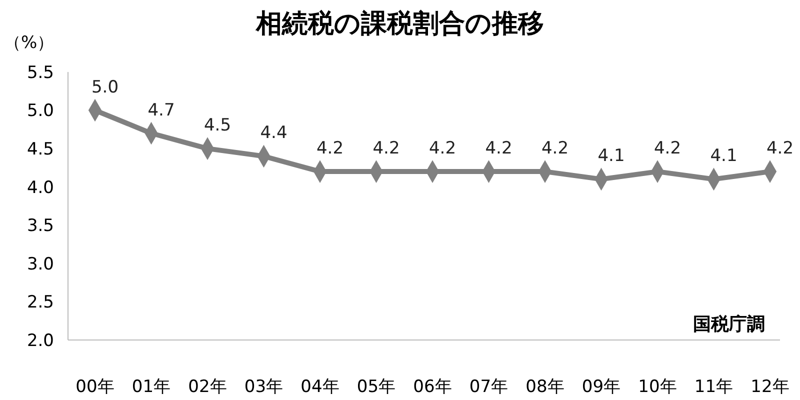 The height and width of the screenshot is (400, 800). Describe the element at coordinates (376, 387) in the screenshot. I see `x-tick-label: 05年` at that location.